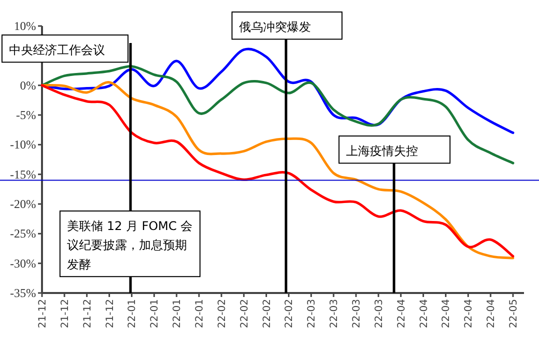  I want to click on annotation: 美联储 12 月 FOMC 会议纪要披露，加息预期发酵, so click(130, 245).